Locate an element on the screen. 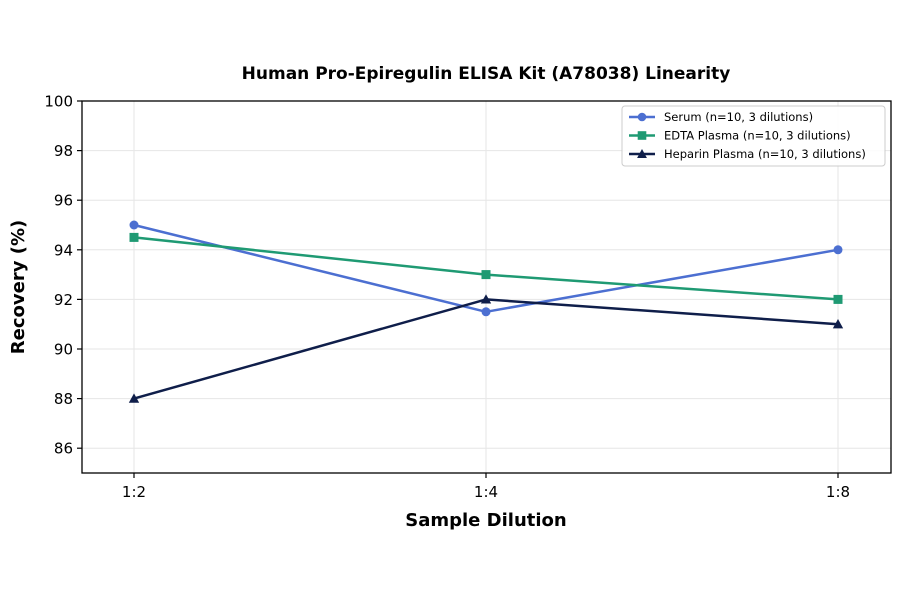 The height and width of the screenshot is (594, 900). x-tick-label: 1:4 is located at coordinates (486, 492).